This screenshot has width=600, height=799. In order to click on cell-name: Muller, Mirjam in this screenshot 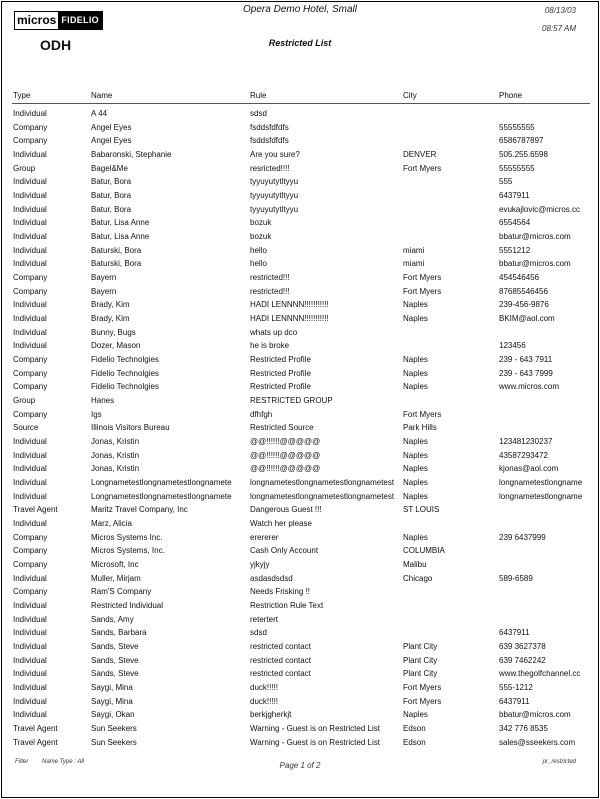, I will do `click(116, 578)`.